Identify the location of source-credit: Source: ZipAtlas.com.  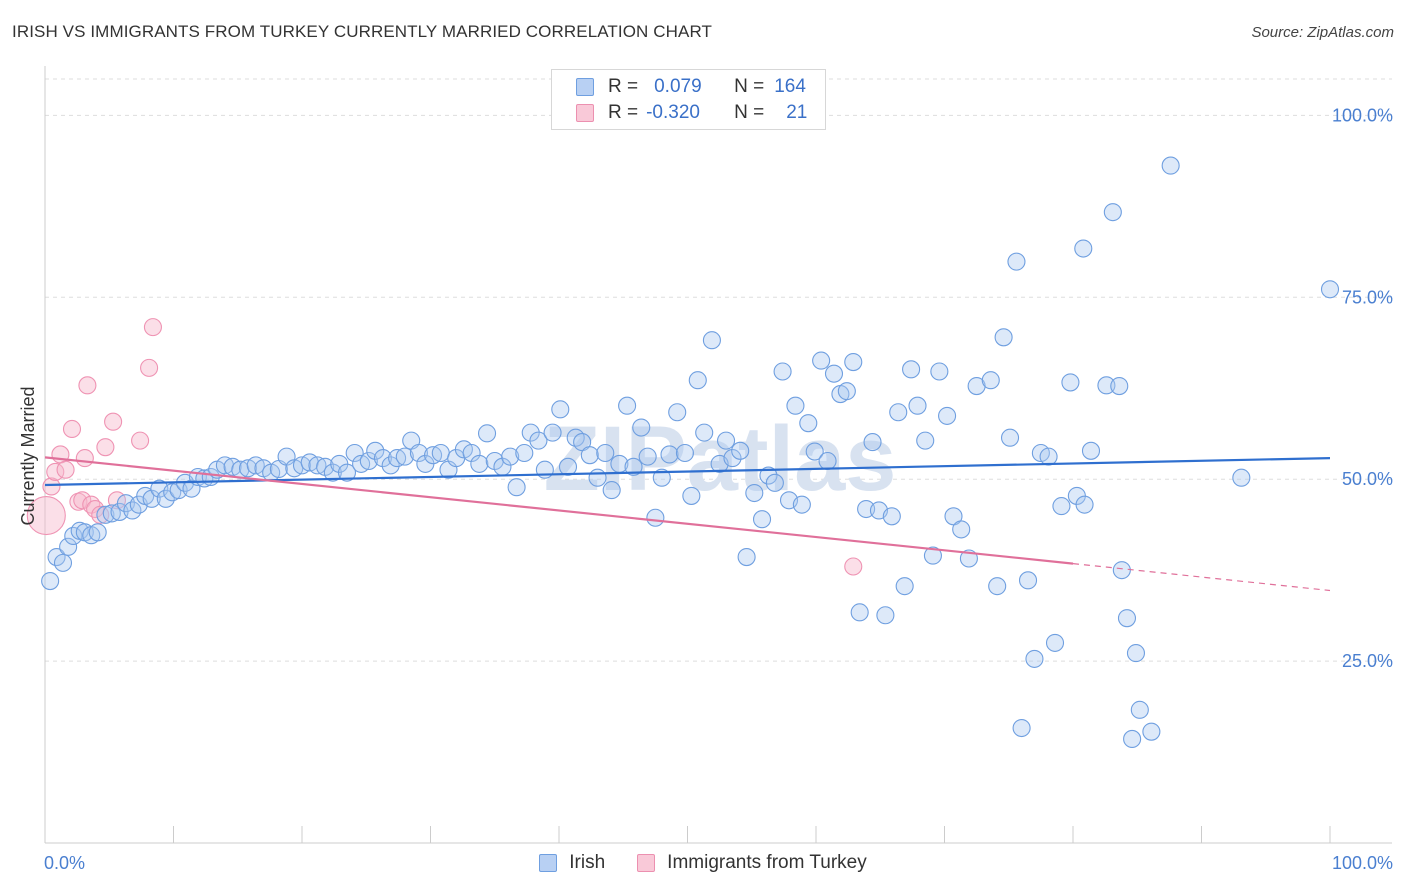
(1322, 32).